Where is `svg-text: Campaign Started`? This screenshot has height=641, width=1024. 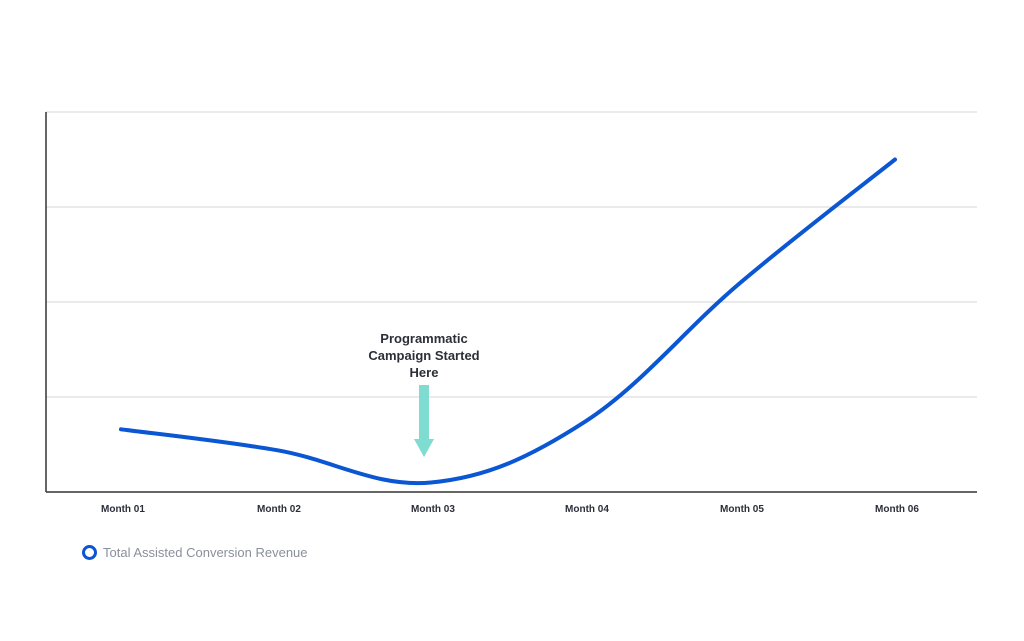
svg-text: Campaign Started is located at coordinates (423, 355).